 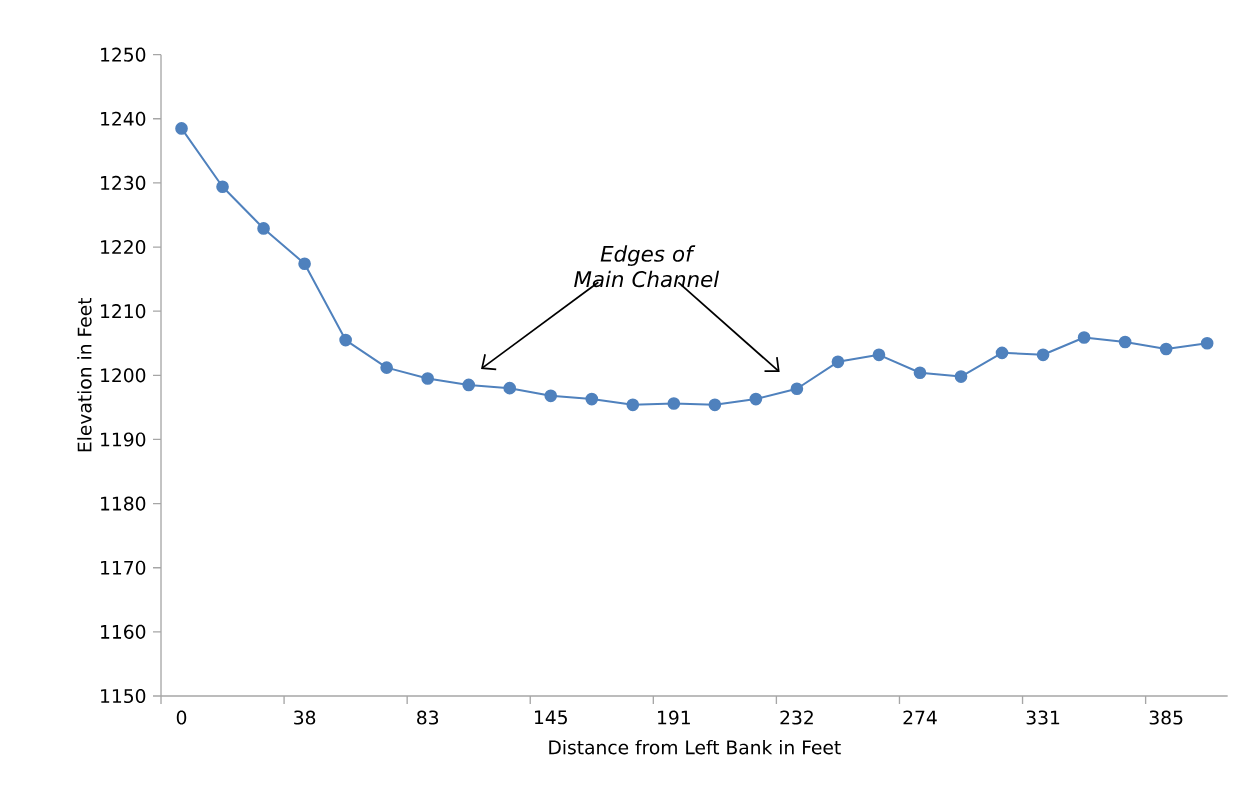 What do you see at coordinates (123, 311) in the screenshot?
I see `y-tick-label: 1210` at bounding box center [123, 311].